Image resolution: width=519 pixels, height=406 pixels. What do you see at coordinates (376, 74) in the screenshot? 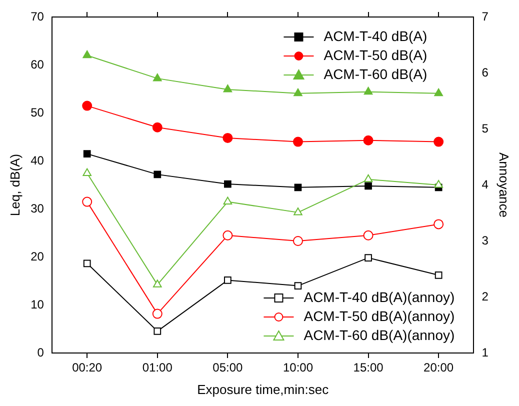
I see `legend-label: ACM-T-60 dB(A)` at bounding box center [376, 74].